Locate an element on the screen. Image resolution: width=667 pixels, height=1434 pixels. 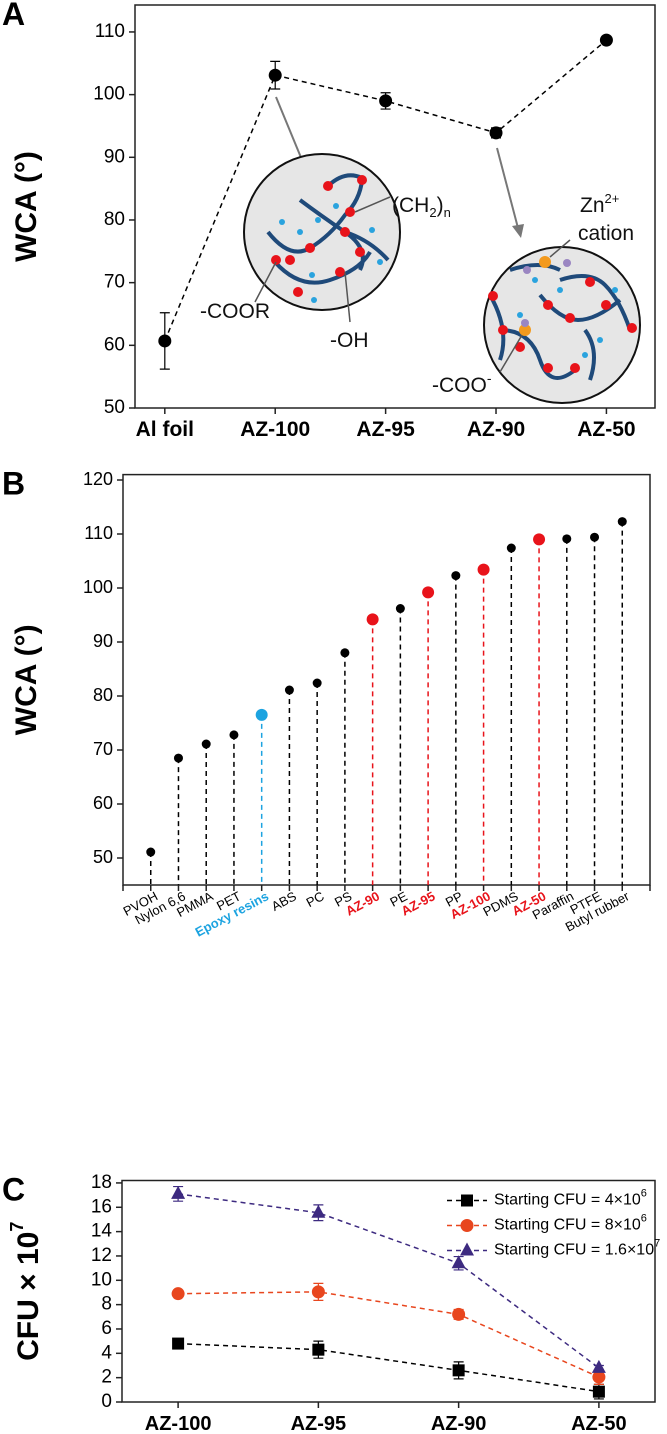
plot-frame is located at coordinates (388, 1291).